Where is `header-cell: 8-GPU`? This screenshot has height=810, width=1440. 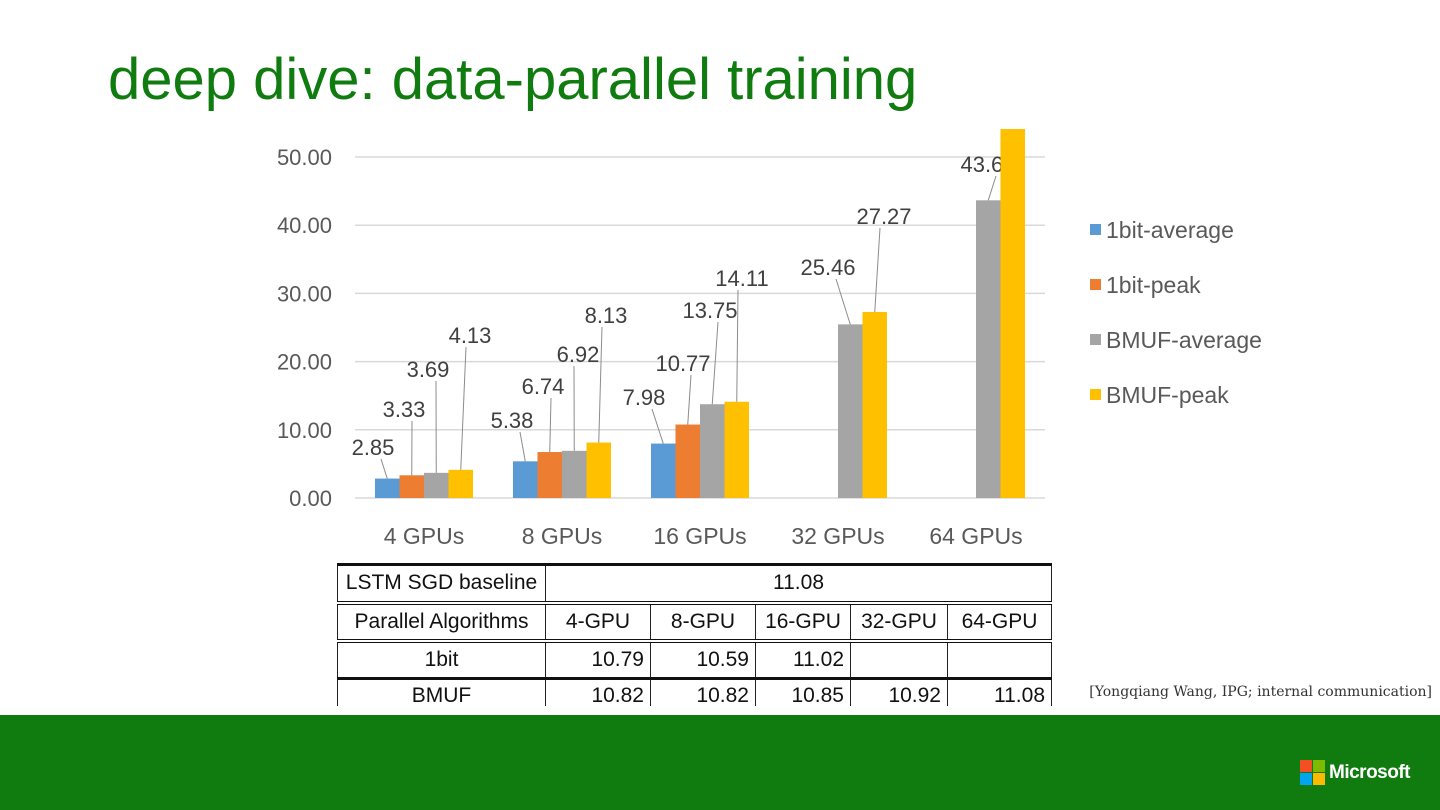
header-cell: 8-GPU is located at coordinates (703, 620).